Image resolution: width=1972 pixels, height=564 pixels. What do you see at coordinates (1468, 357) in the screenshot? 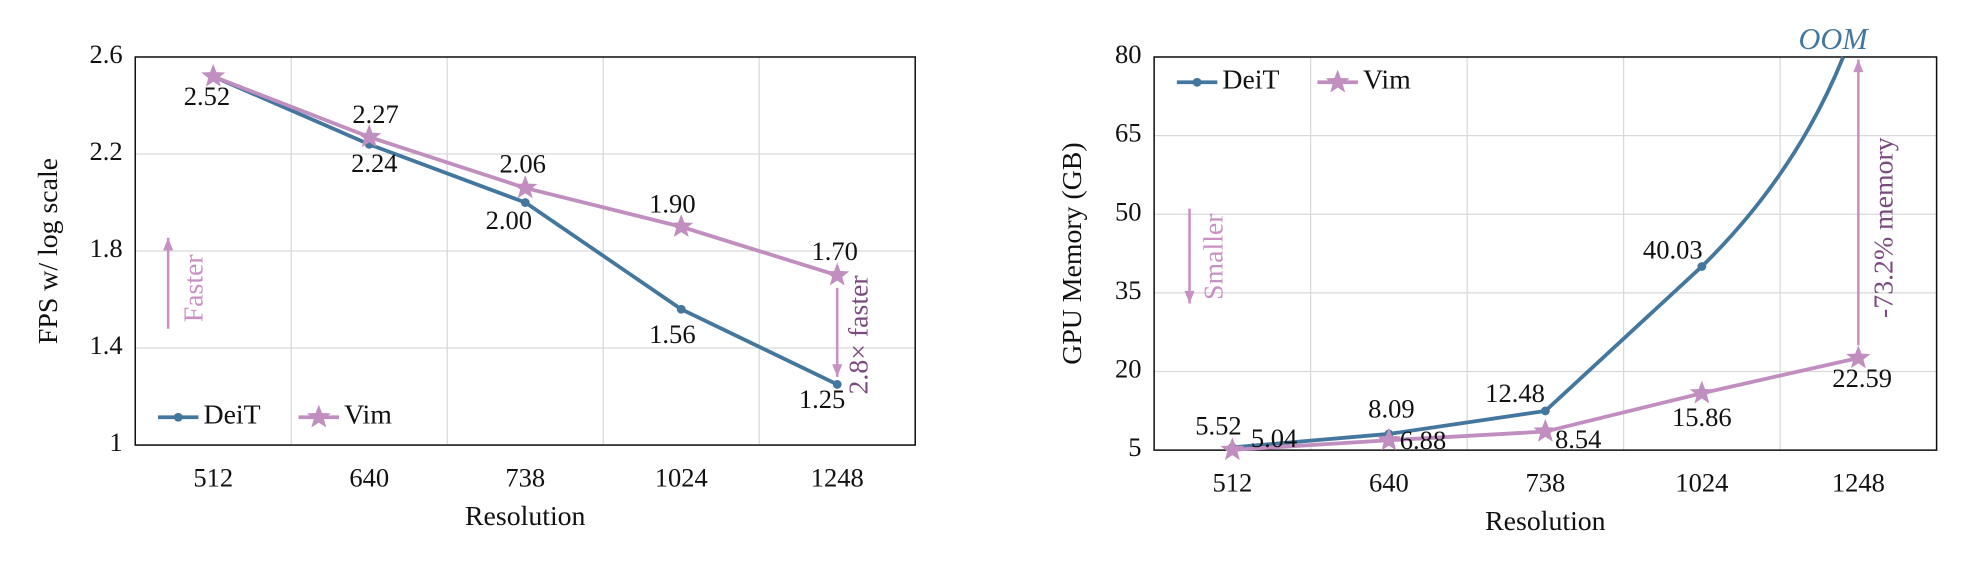
I see `series-line` at bounding box center [1468, 357].